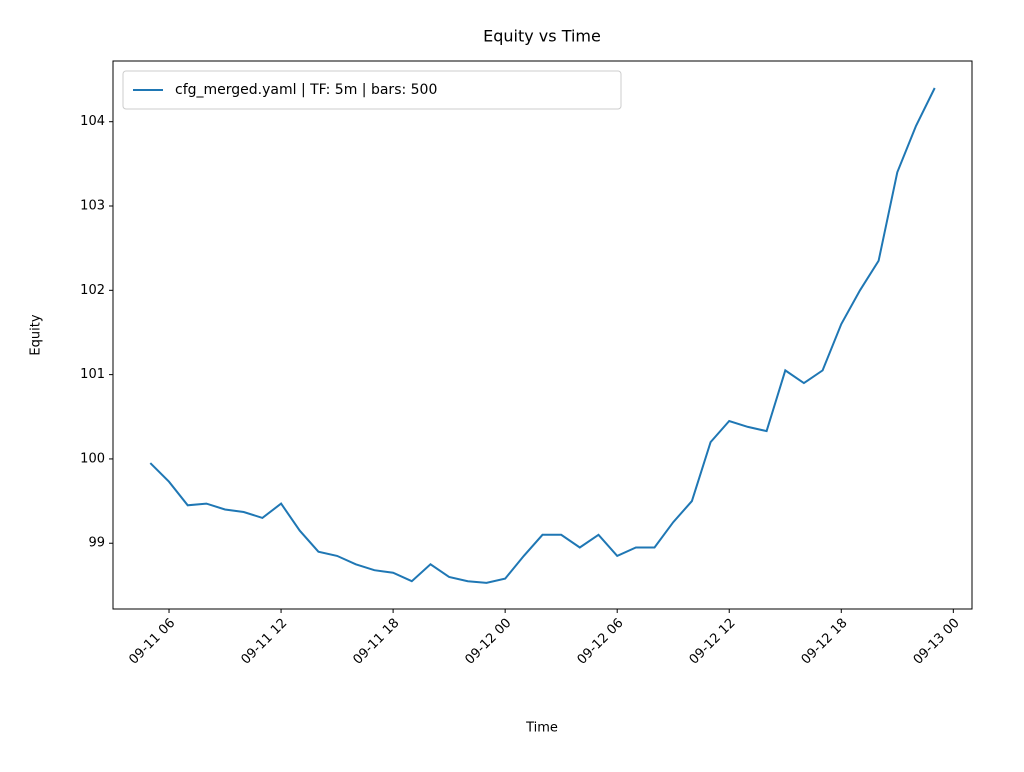  I want to click on x-axis-label: Time, so click(541, 728).